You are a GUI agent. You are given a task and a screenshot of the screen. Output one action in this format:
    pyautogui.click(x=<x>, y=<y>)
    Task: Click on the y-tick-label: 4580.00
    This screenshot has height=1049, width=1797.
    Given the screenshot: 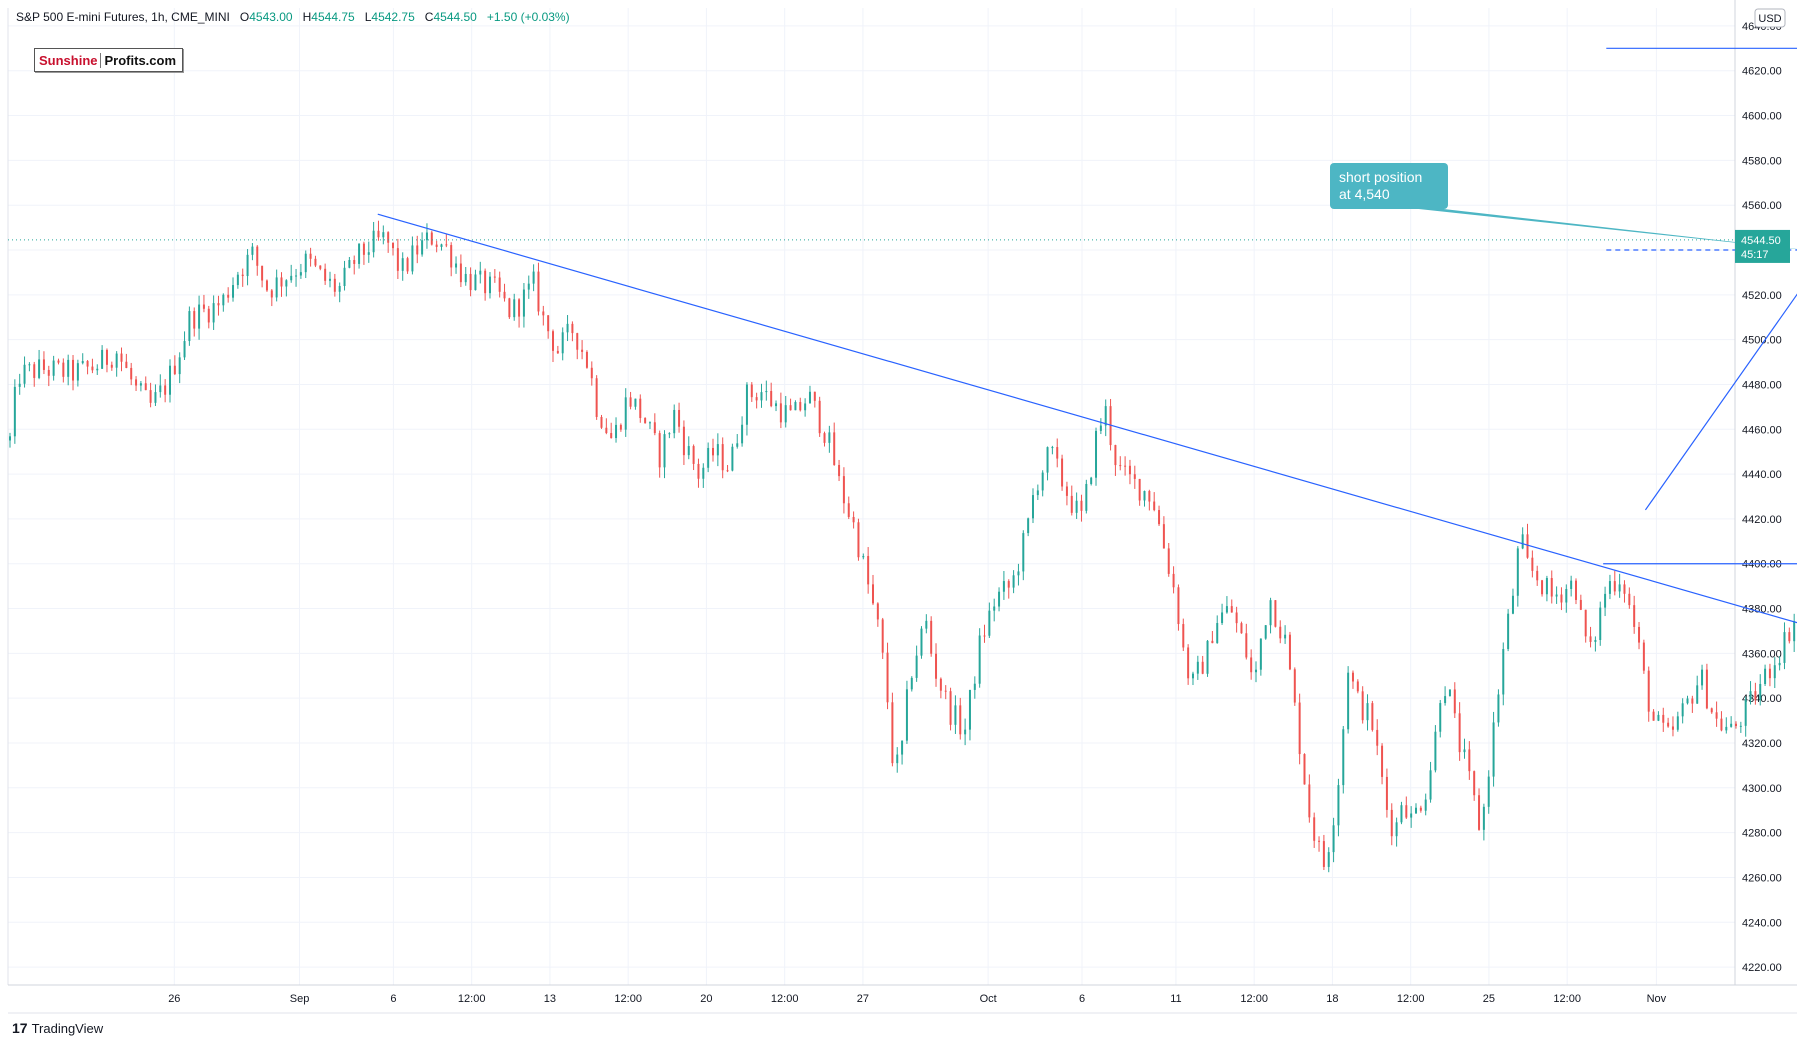 What is the action you would take?
    pyautogui.click(x=1762, y=161)
    